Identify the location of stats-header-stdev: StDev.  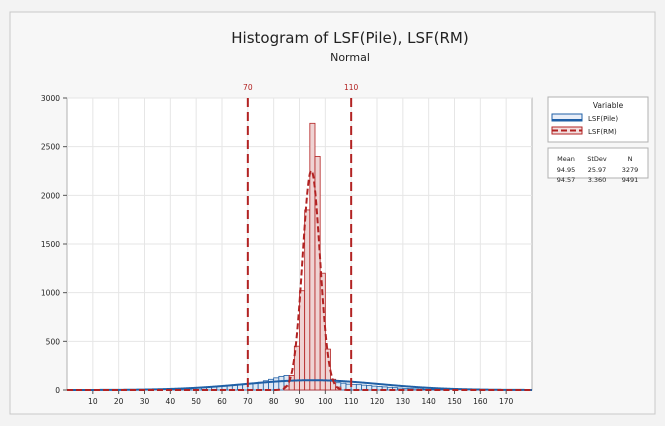
(597, 159).